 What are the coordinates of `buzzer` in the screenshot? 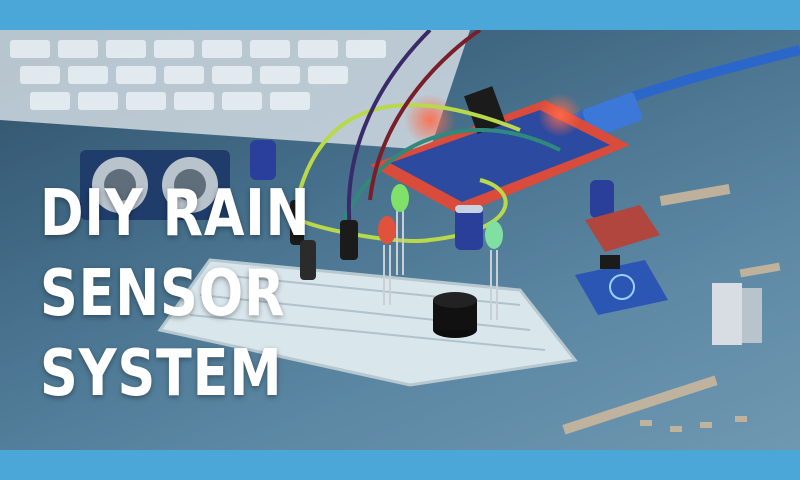 It's located at (455, 315).